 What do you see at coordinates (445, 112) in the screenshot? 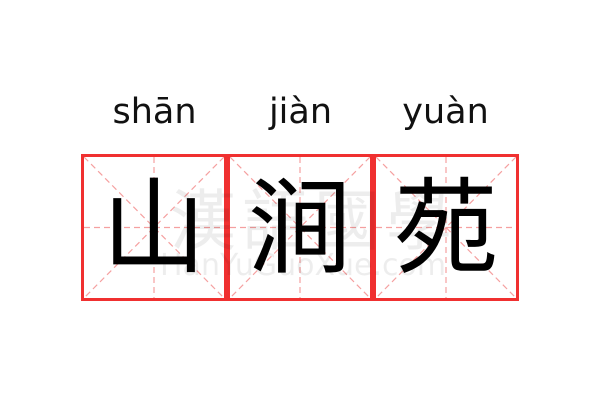
I see `pinyin-3: yuàn` at bounding box center [445, 112].